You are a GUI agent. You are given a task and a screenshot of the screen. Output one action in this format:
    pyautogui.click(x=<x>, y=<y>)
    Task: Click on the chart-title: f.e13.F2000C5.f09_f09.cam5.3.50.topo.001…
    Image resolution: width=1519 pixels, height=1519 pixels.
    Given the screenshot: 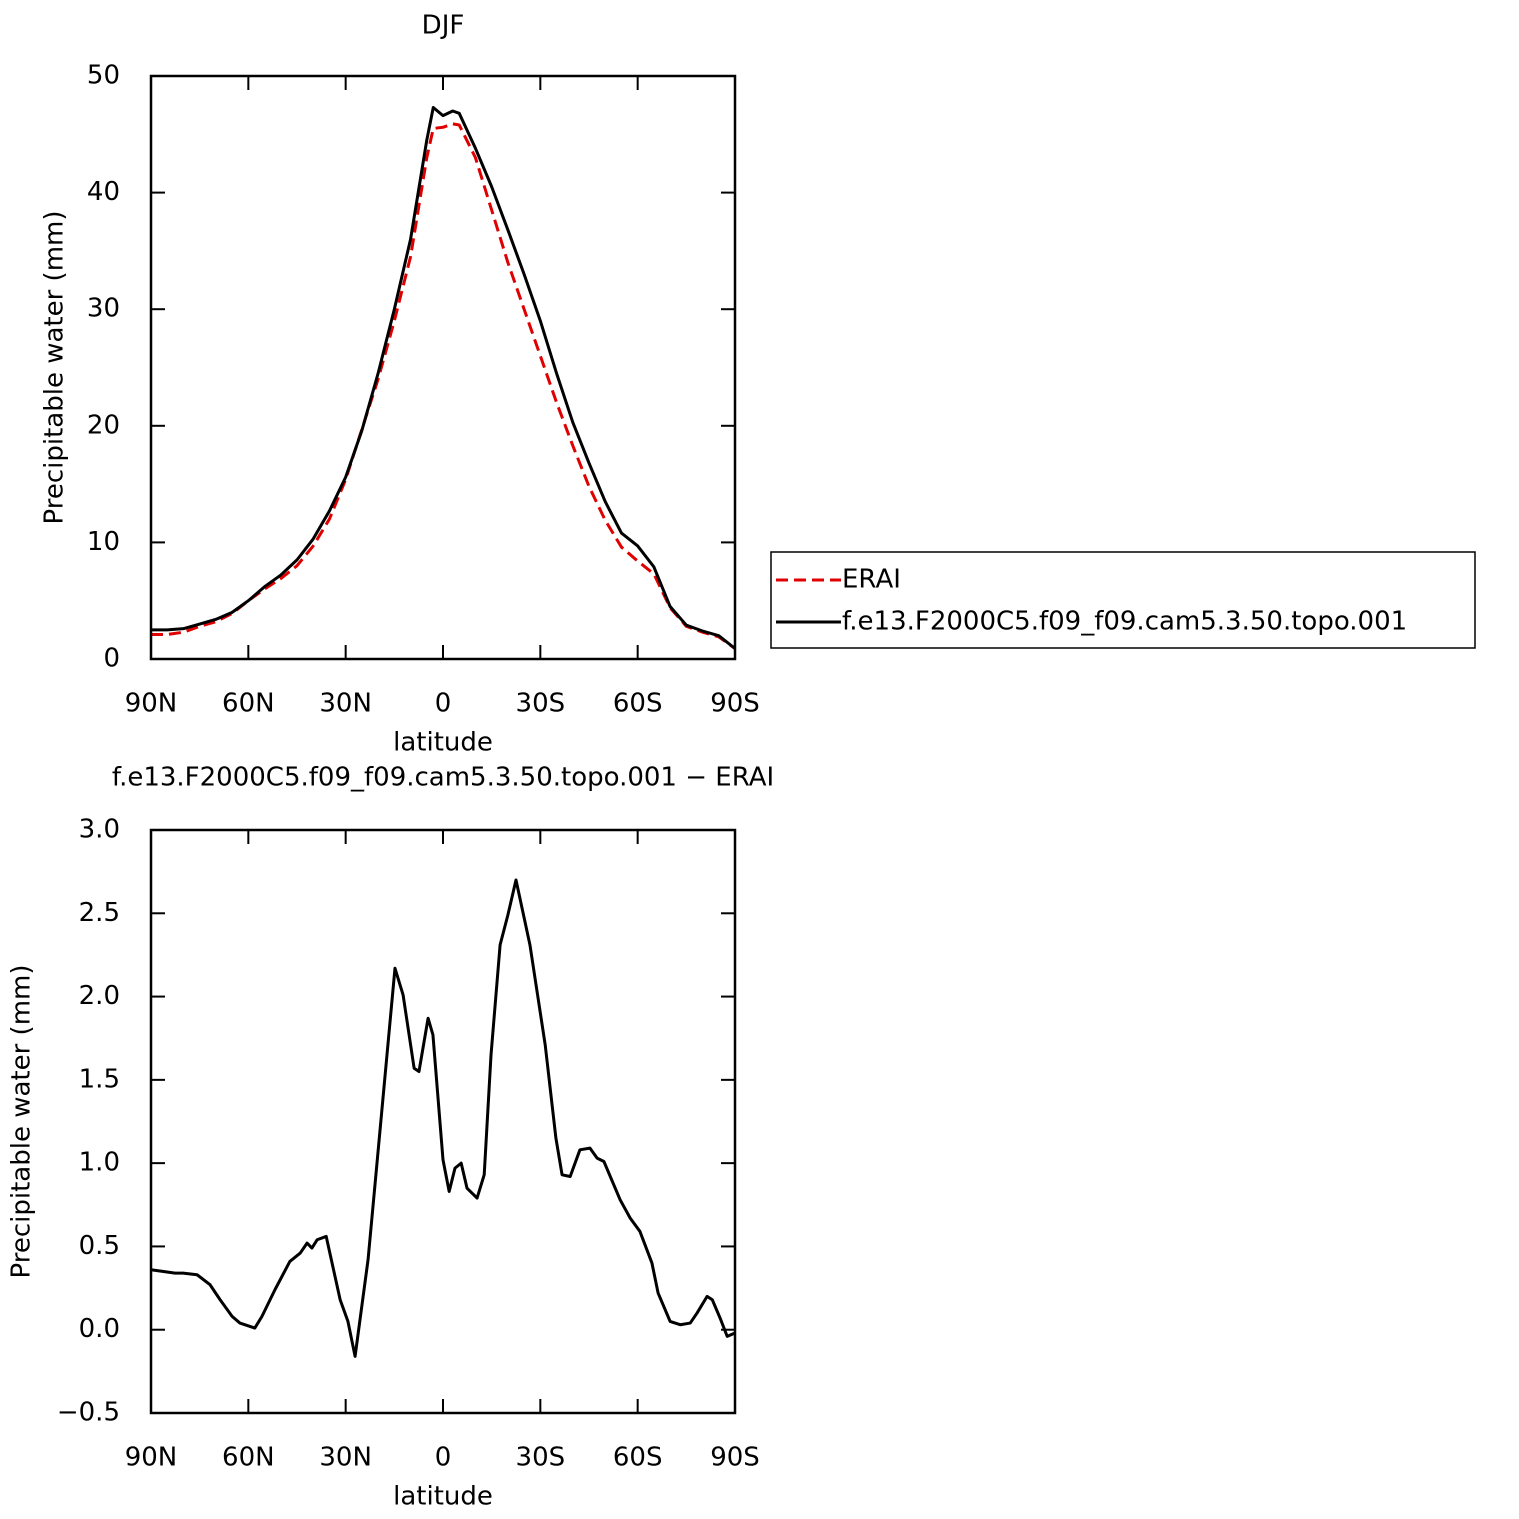 What is the action you would take?
    pyautogui.click(x=443, y=778)
    